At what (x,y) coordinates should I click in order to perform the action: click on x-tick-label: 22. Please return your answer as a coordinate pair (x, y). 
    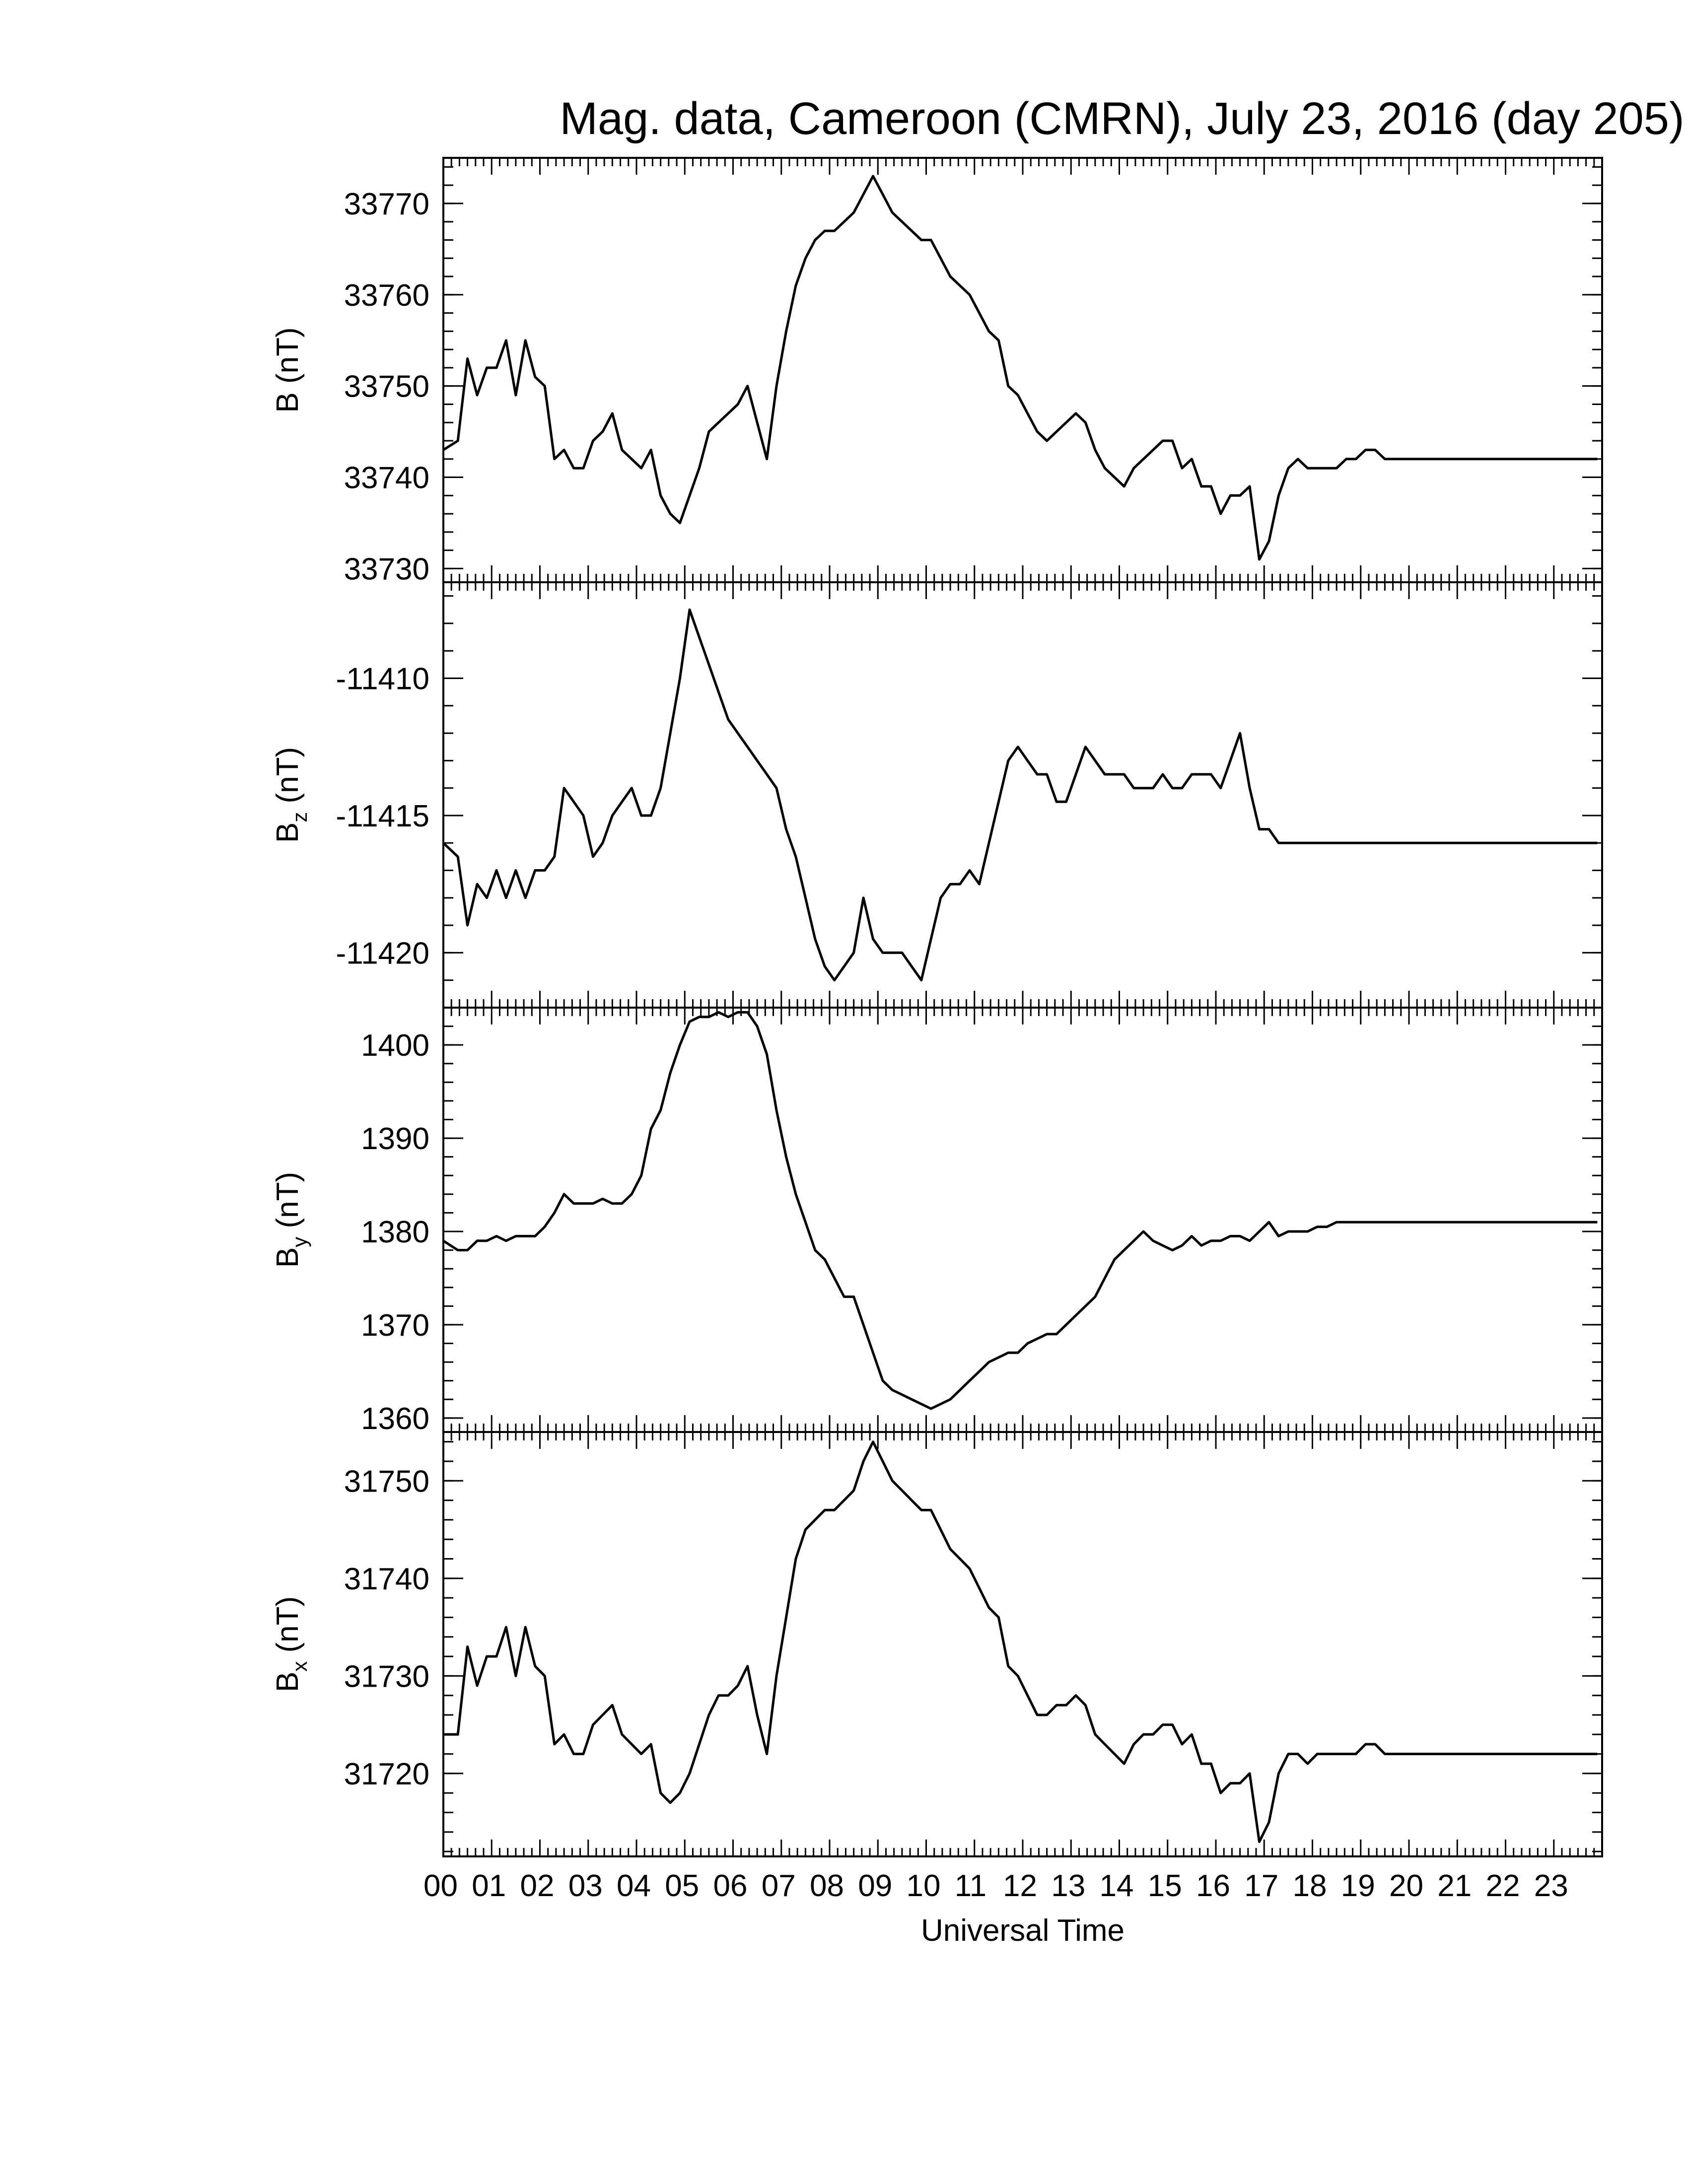
    Looking at the image, I should click on (1503, 1886).